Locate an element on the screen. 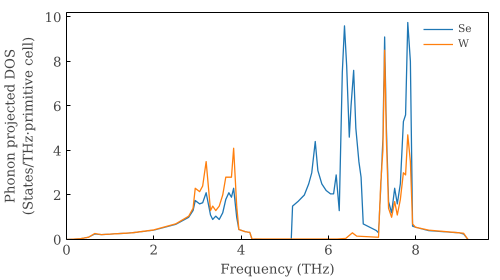  y-tick-label: 10 is located at coordinates (53, 18).